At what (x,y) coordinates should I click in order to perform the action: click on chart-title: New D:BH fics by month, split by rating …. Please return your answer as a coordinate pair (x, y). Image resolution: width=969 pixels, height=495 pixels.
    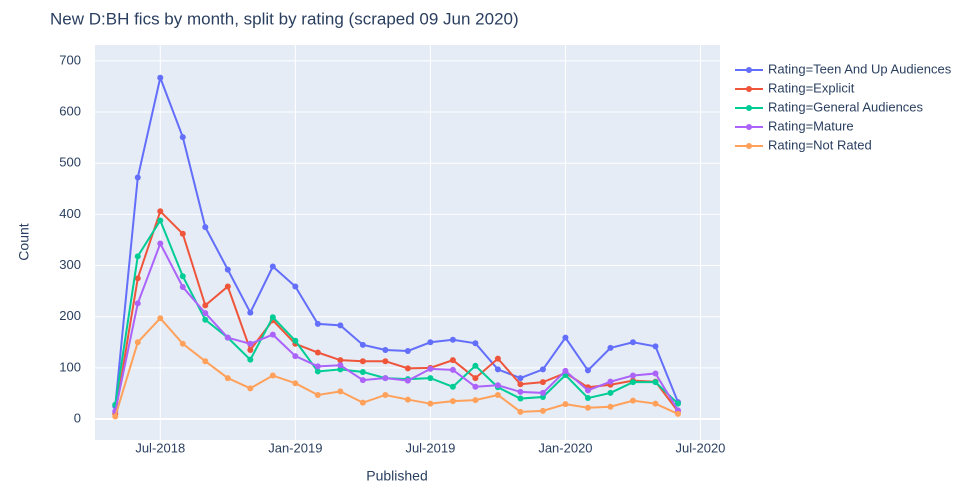
    Looking at the image, I should click on (284, 18).